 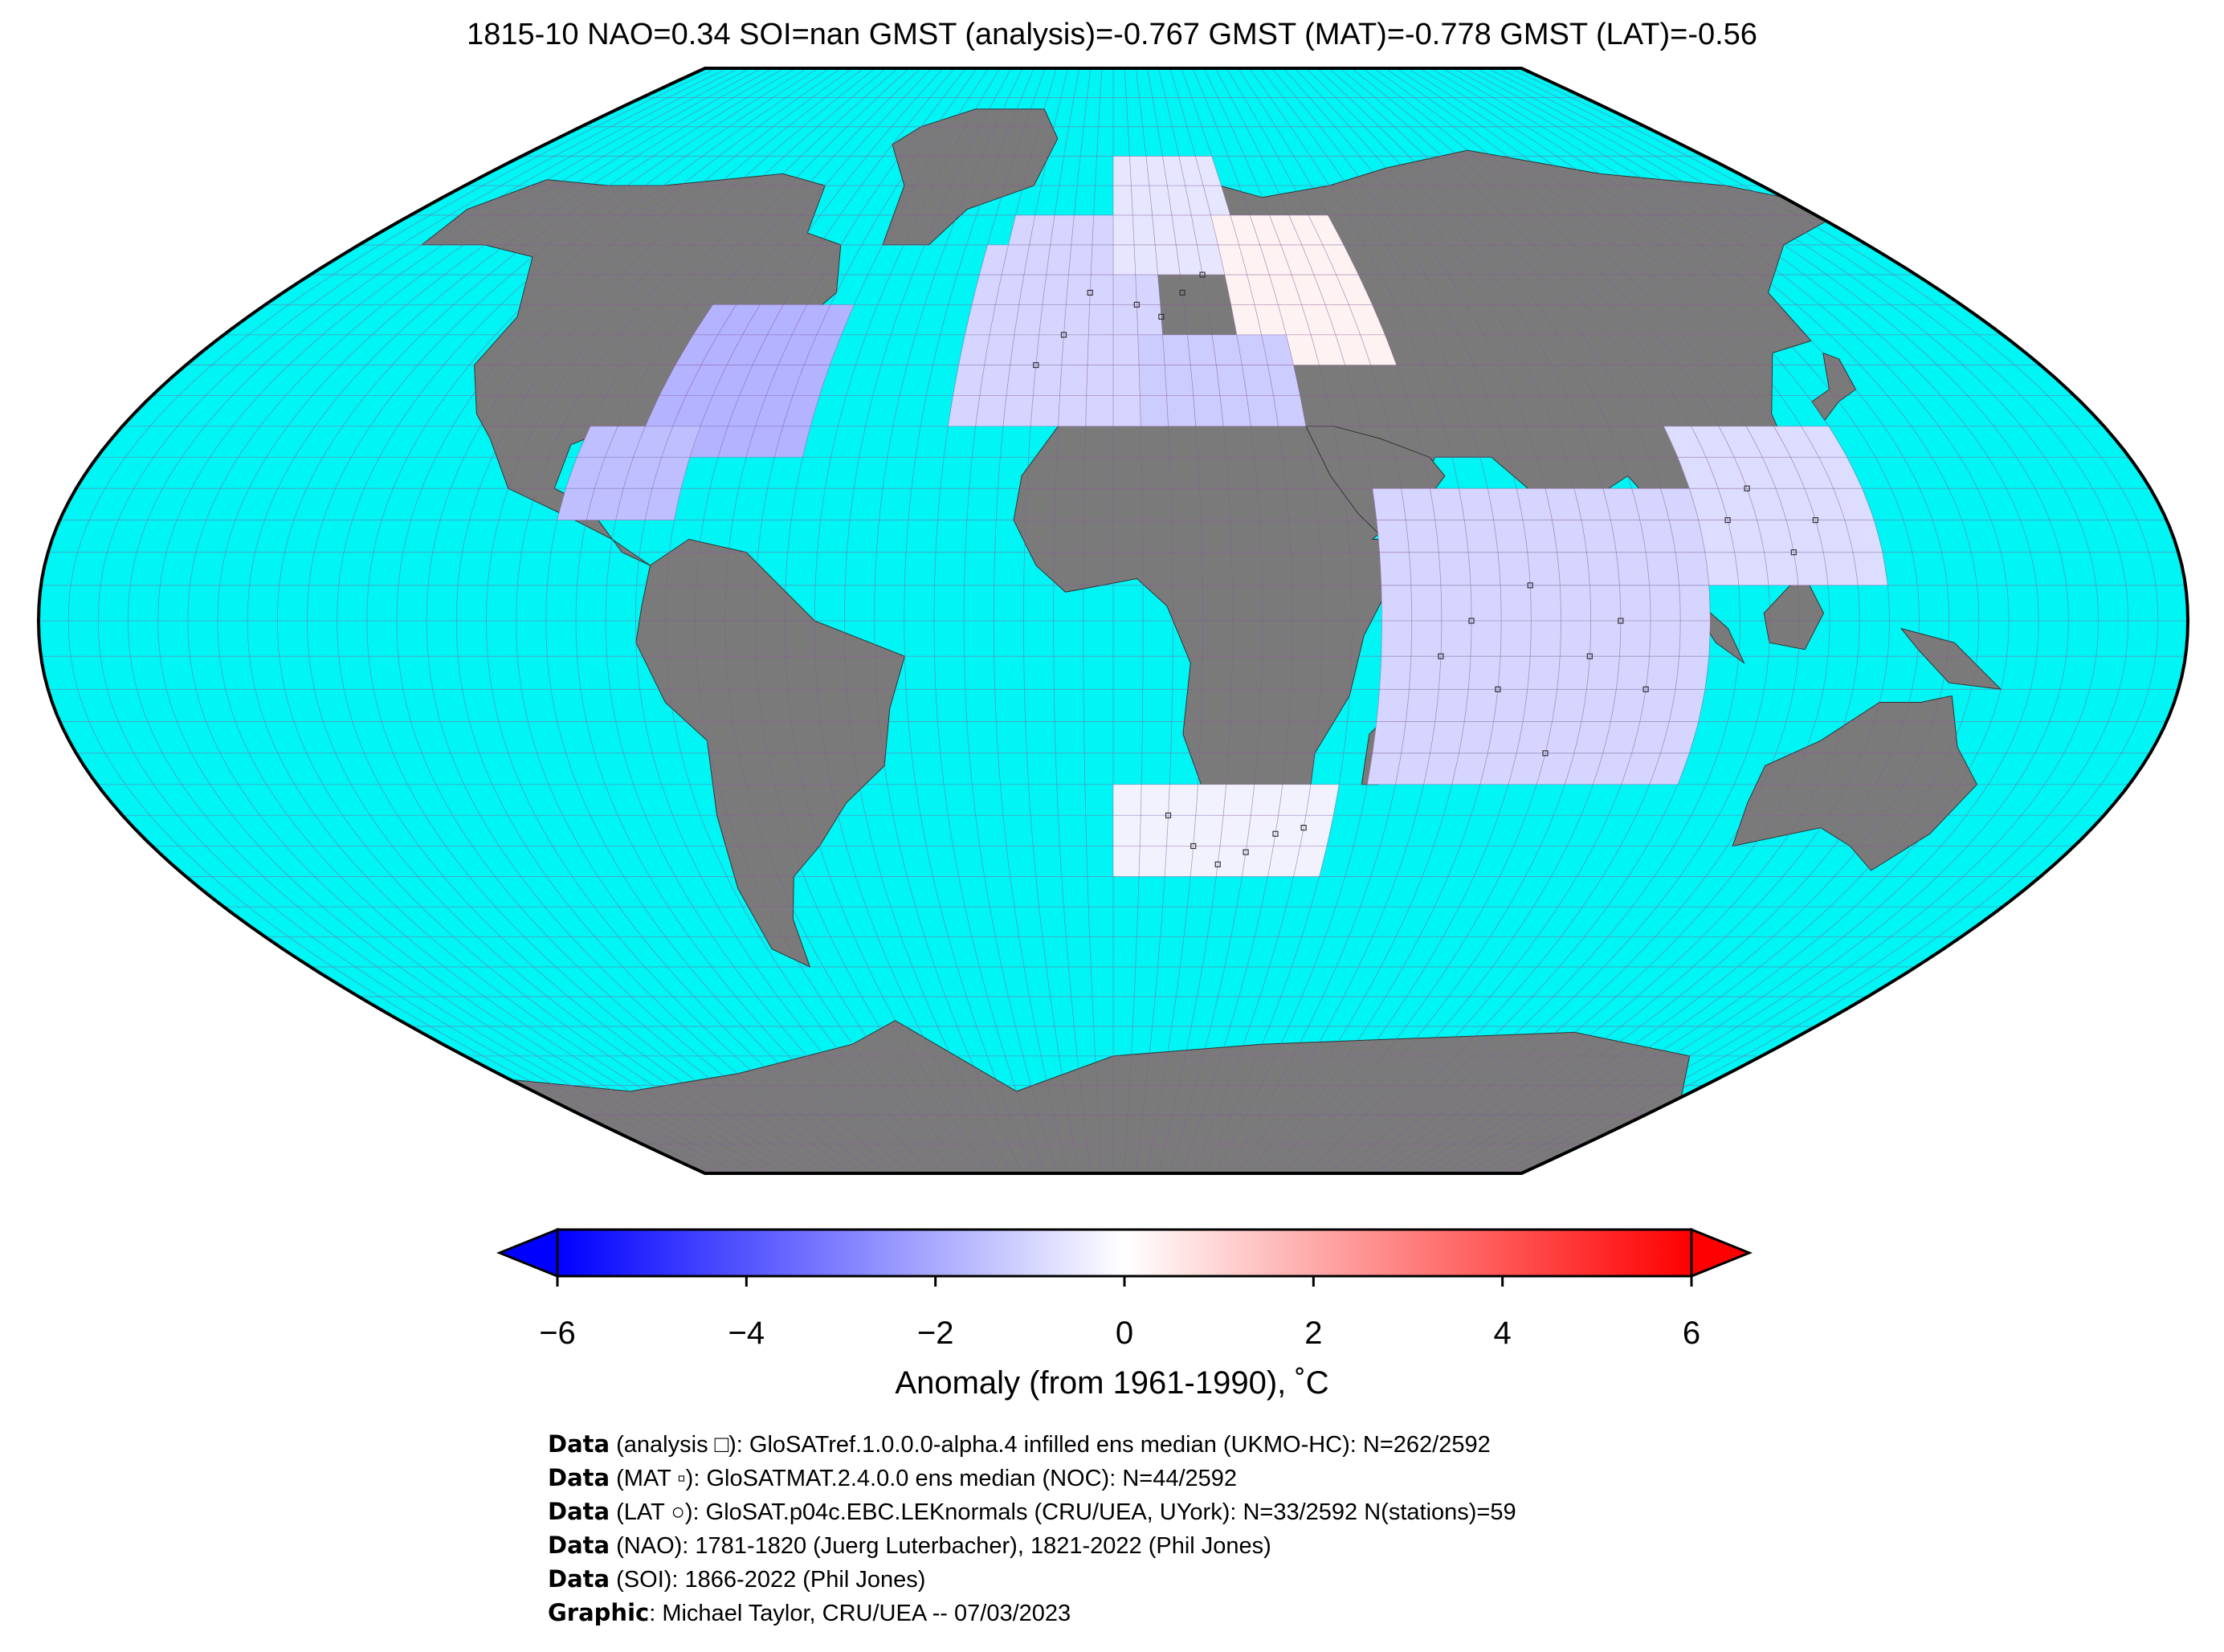 I want to click on colorbar-extend-left, so click(x=527, y=1253).